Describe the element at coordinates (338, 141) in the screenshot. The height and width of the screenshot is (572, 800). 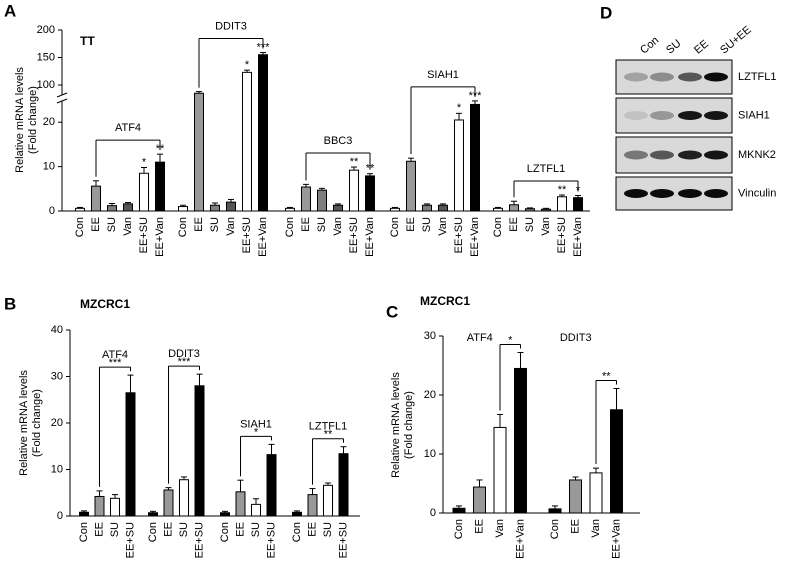
I see `group-label: BBC3` at that location.